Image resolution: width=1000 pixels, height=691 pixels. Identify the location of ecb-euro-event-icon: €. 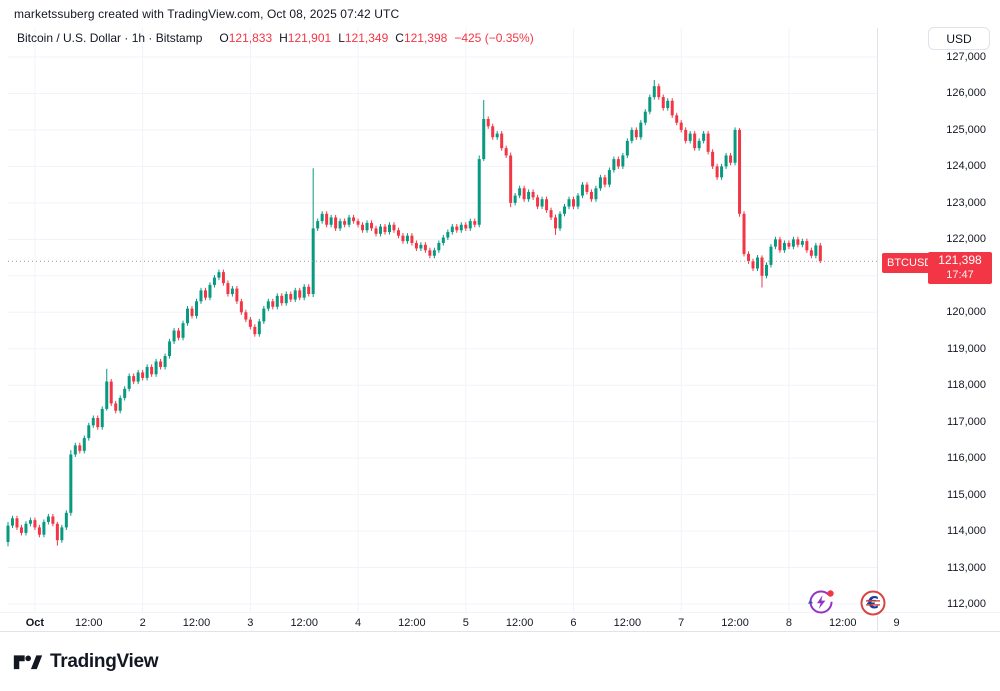
(873, 603).